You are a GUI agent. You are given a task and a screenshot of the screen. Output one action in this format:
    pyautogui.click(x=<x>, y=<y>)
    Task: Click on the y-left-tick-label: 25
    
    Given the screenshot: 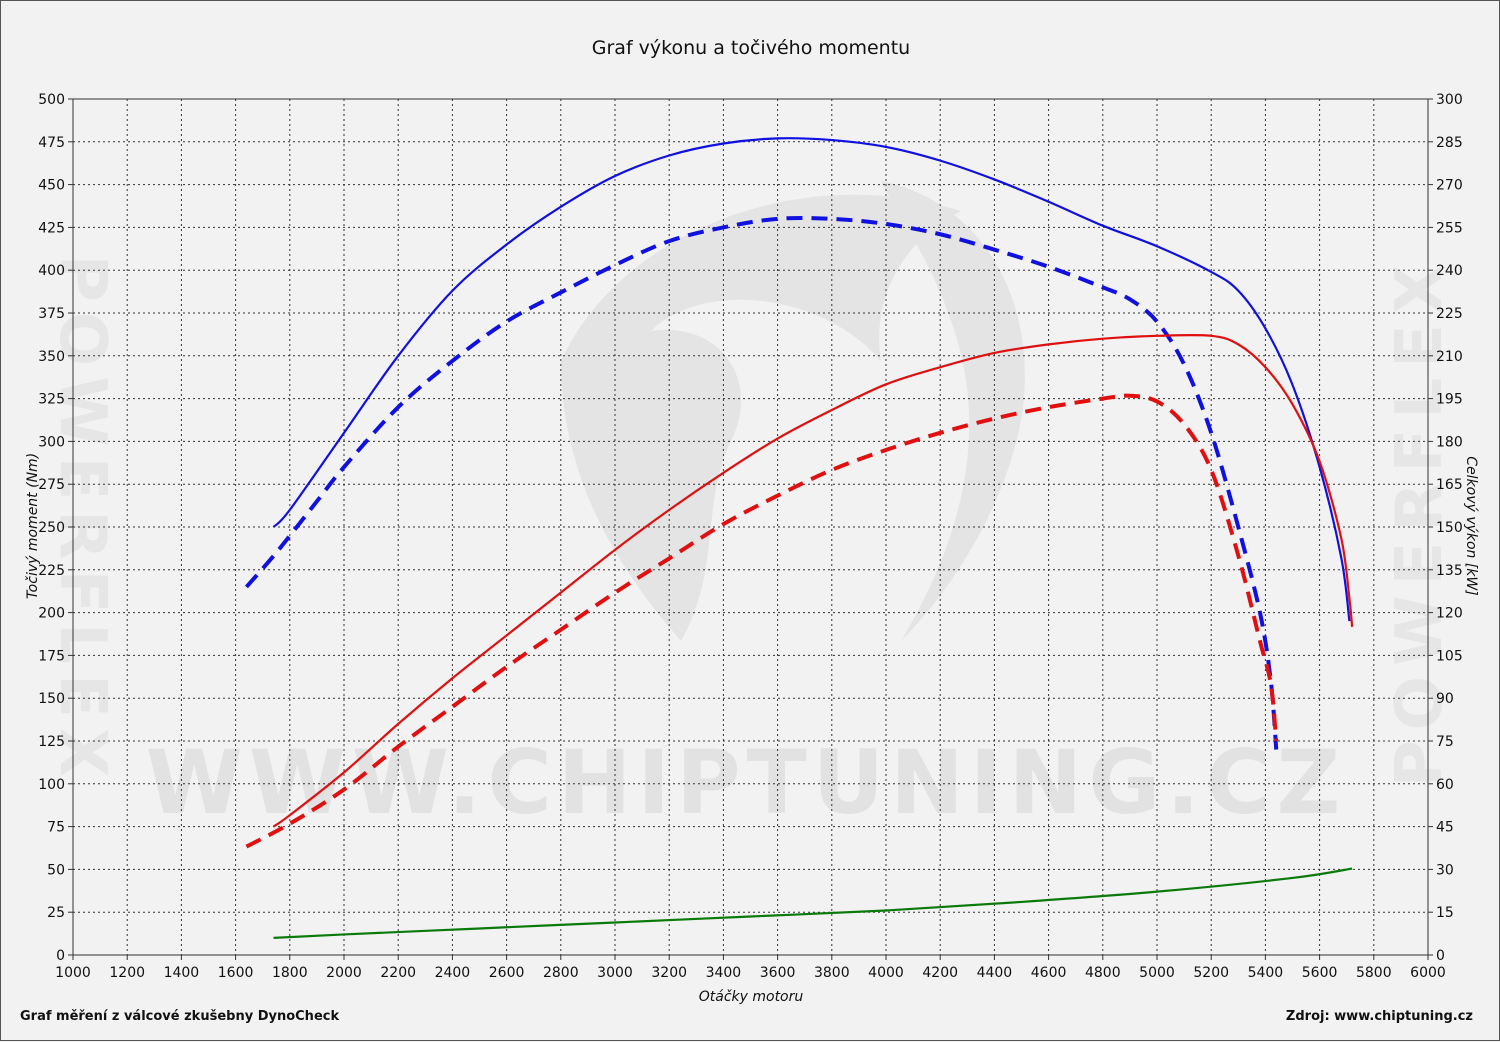 What is the action you would take?
    pyautogui.click(x=56, y=913)
    